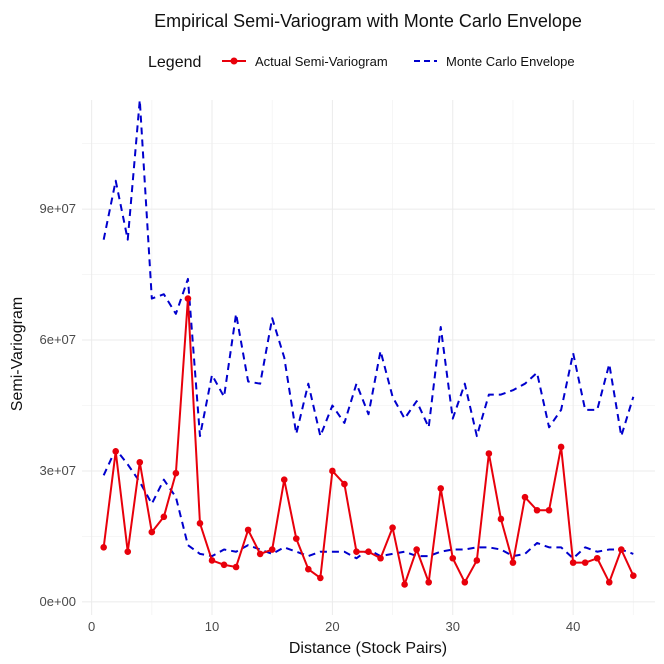  I want to click on y-tick-label: 0e+00, so click(57, 601).